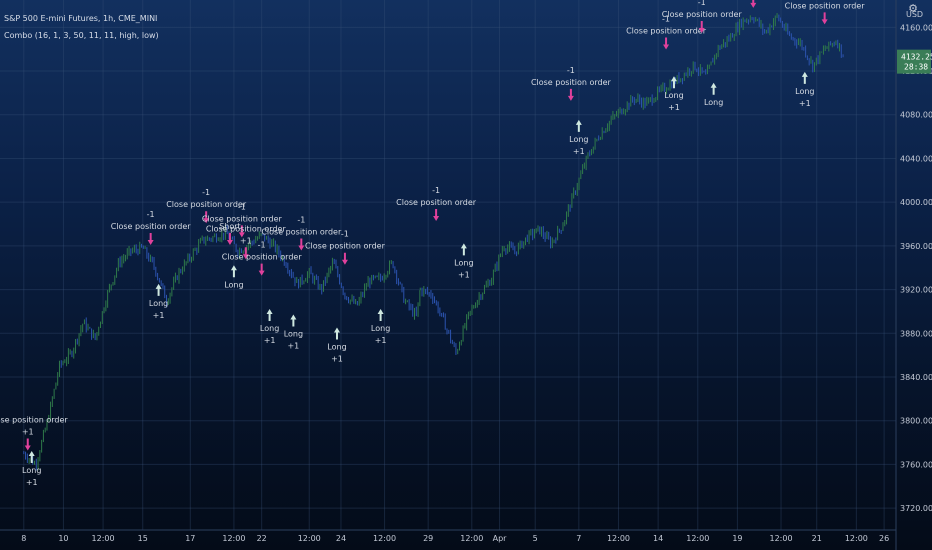 The height and width of the screenshot is (550, 932). Describe the element at coordinates (190, 538) in the screenshot. I see `x-tick-label: 17` at that location.